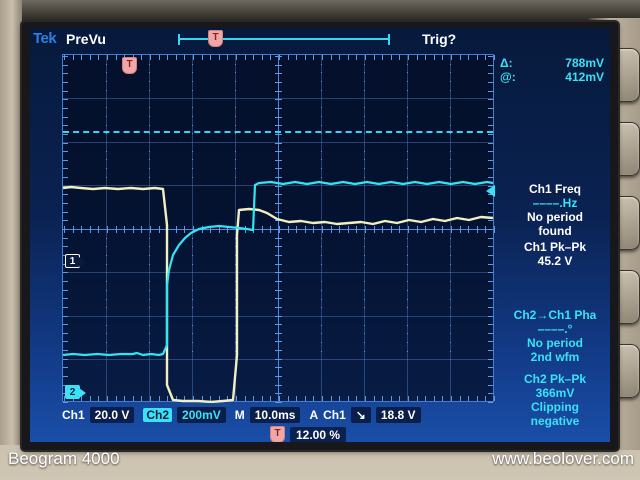 Image resolution: width=640 pixels, height=480 pixels. I want to click on measurement-note-1: Clipping, so click(555, 407).